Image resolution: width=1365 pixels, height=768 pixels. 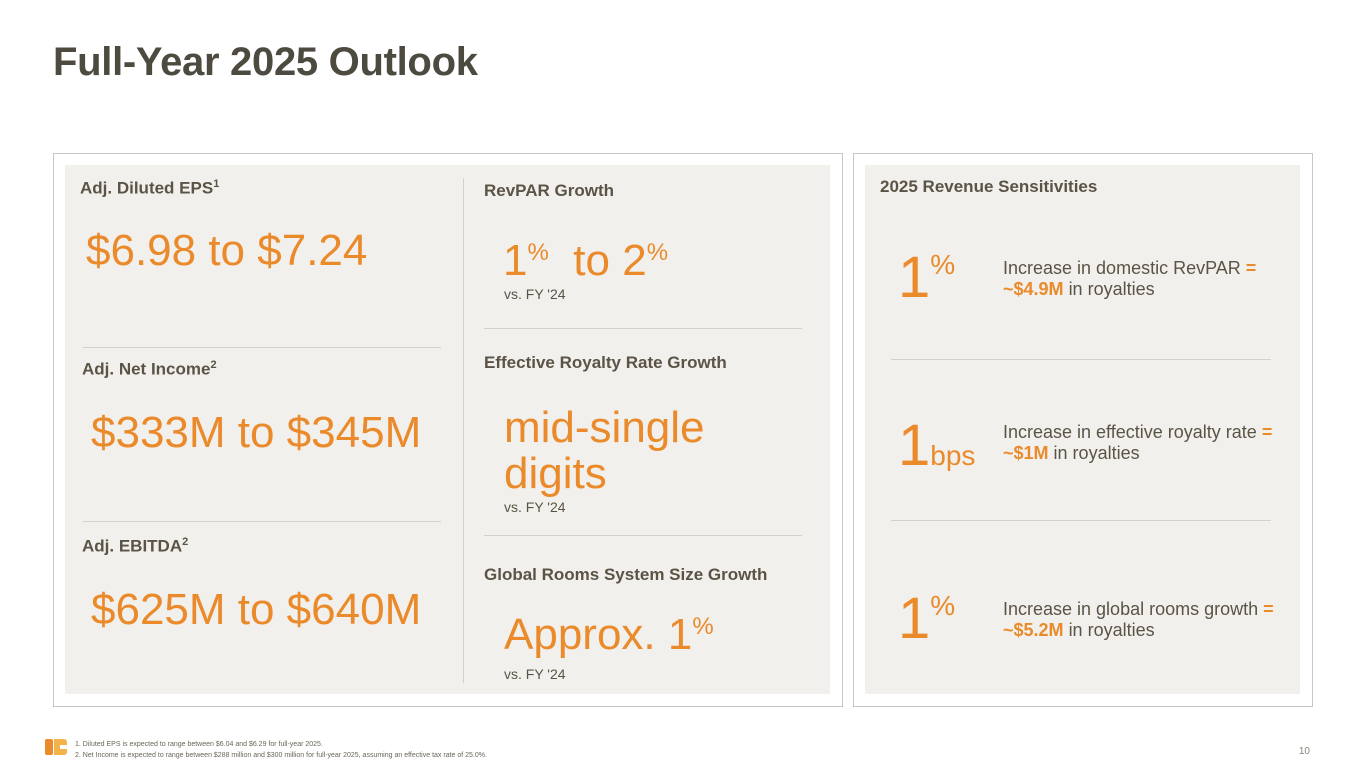 What do you see at coordinates (256, 432) in the screenshot?
I see `net-income-value: $333M to $345M` at bounding box center [256, 432].